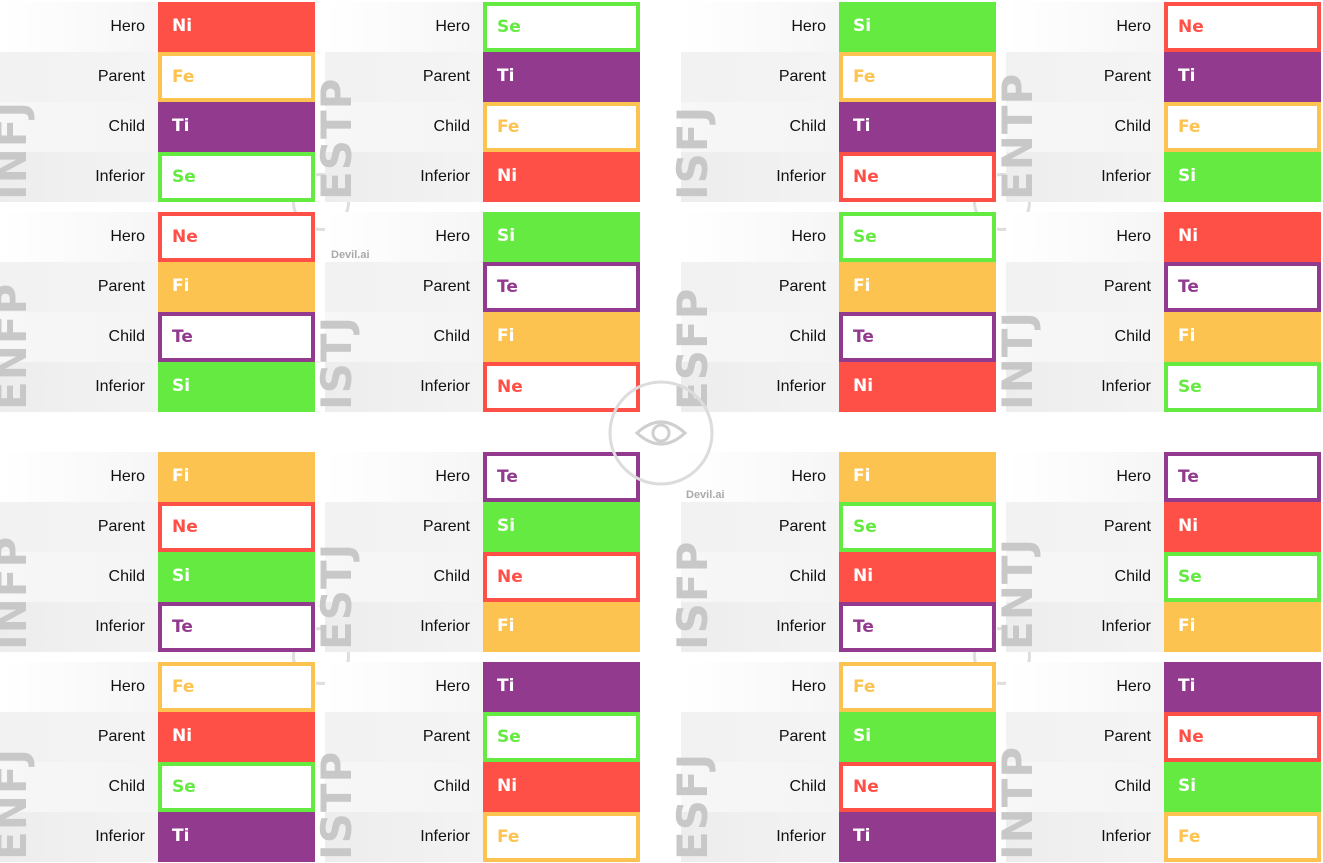 The image size is (1323, 863). Describe the element at coordinates (692, 806) in the screenshot. I see `type-code: ESFJ` at that location.